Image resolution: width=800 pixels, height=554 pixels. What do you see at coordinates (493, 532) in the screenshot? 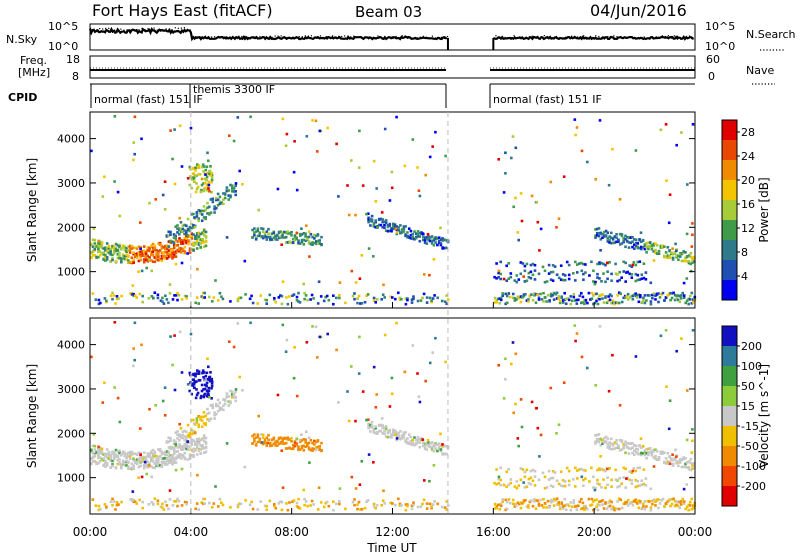
I see `x-tick-label: 16:00` at bounding box center [493, 532].